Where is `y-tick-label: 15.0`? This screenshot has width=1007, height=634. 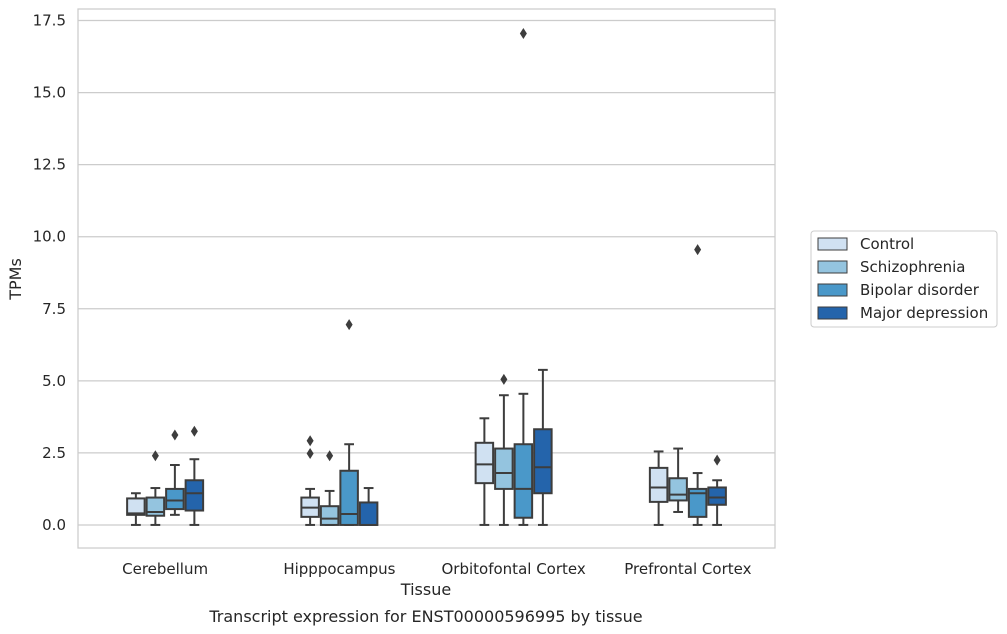 y-tick-label: 15.0 is located at coordinates (49, 93).